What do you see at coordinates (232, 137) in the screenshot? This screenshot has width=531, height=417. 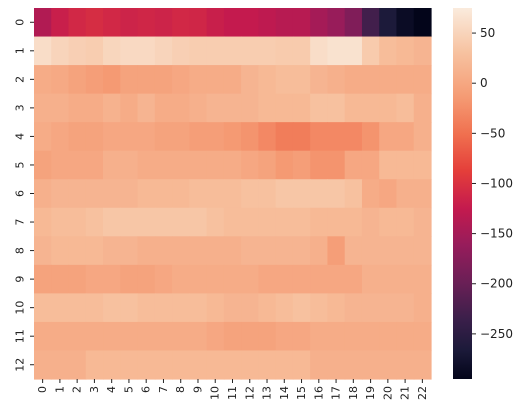 I see `heatmap-cell-r4-c11` at bounding box center [232, 137].